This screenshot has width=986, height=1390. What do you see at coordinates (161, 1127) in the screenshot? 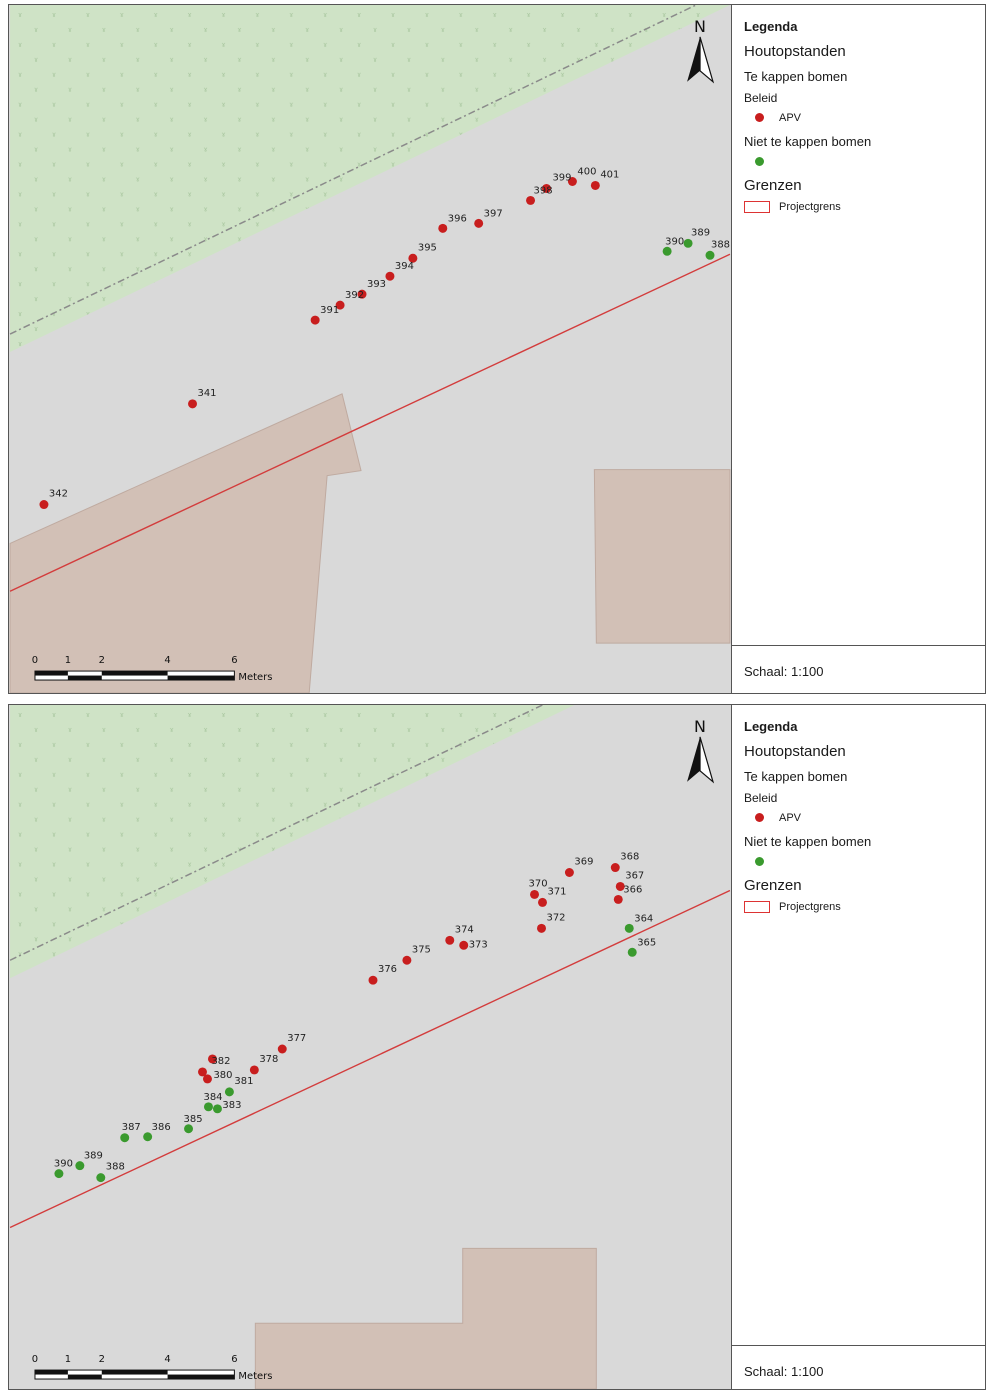
I see `tree-label: 386` at bounding box center [161, 1127].